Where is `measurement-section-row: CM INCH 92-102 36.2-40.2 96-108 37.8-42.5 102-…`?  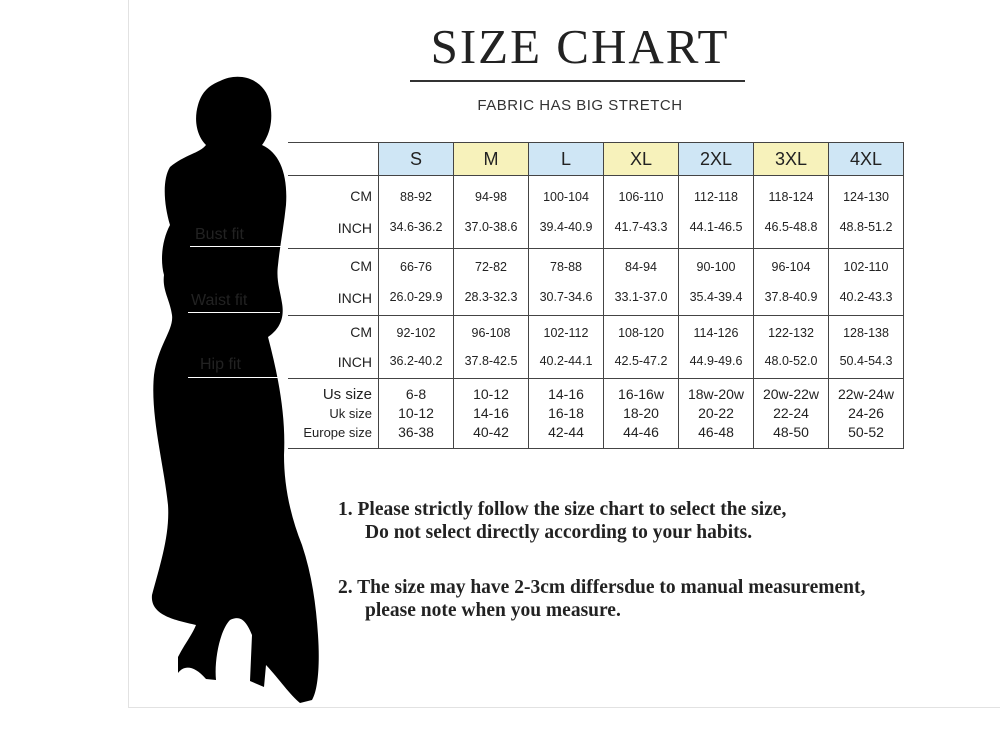
measurement-section-row: CM INCH 92-102 36.2-40.2 96-108 37.8-42.5 102-… is located at coordinates (596, 347).